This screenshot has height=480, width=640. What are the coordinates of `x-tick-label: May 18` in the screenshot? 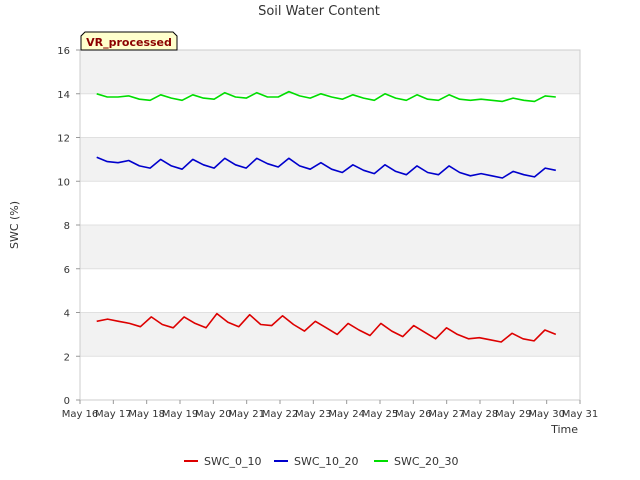 It's located at (146, 414).